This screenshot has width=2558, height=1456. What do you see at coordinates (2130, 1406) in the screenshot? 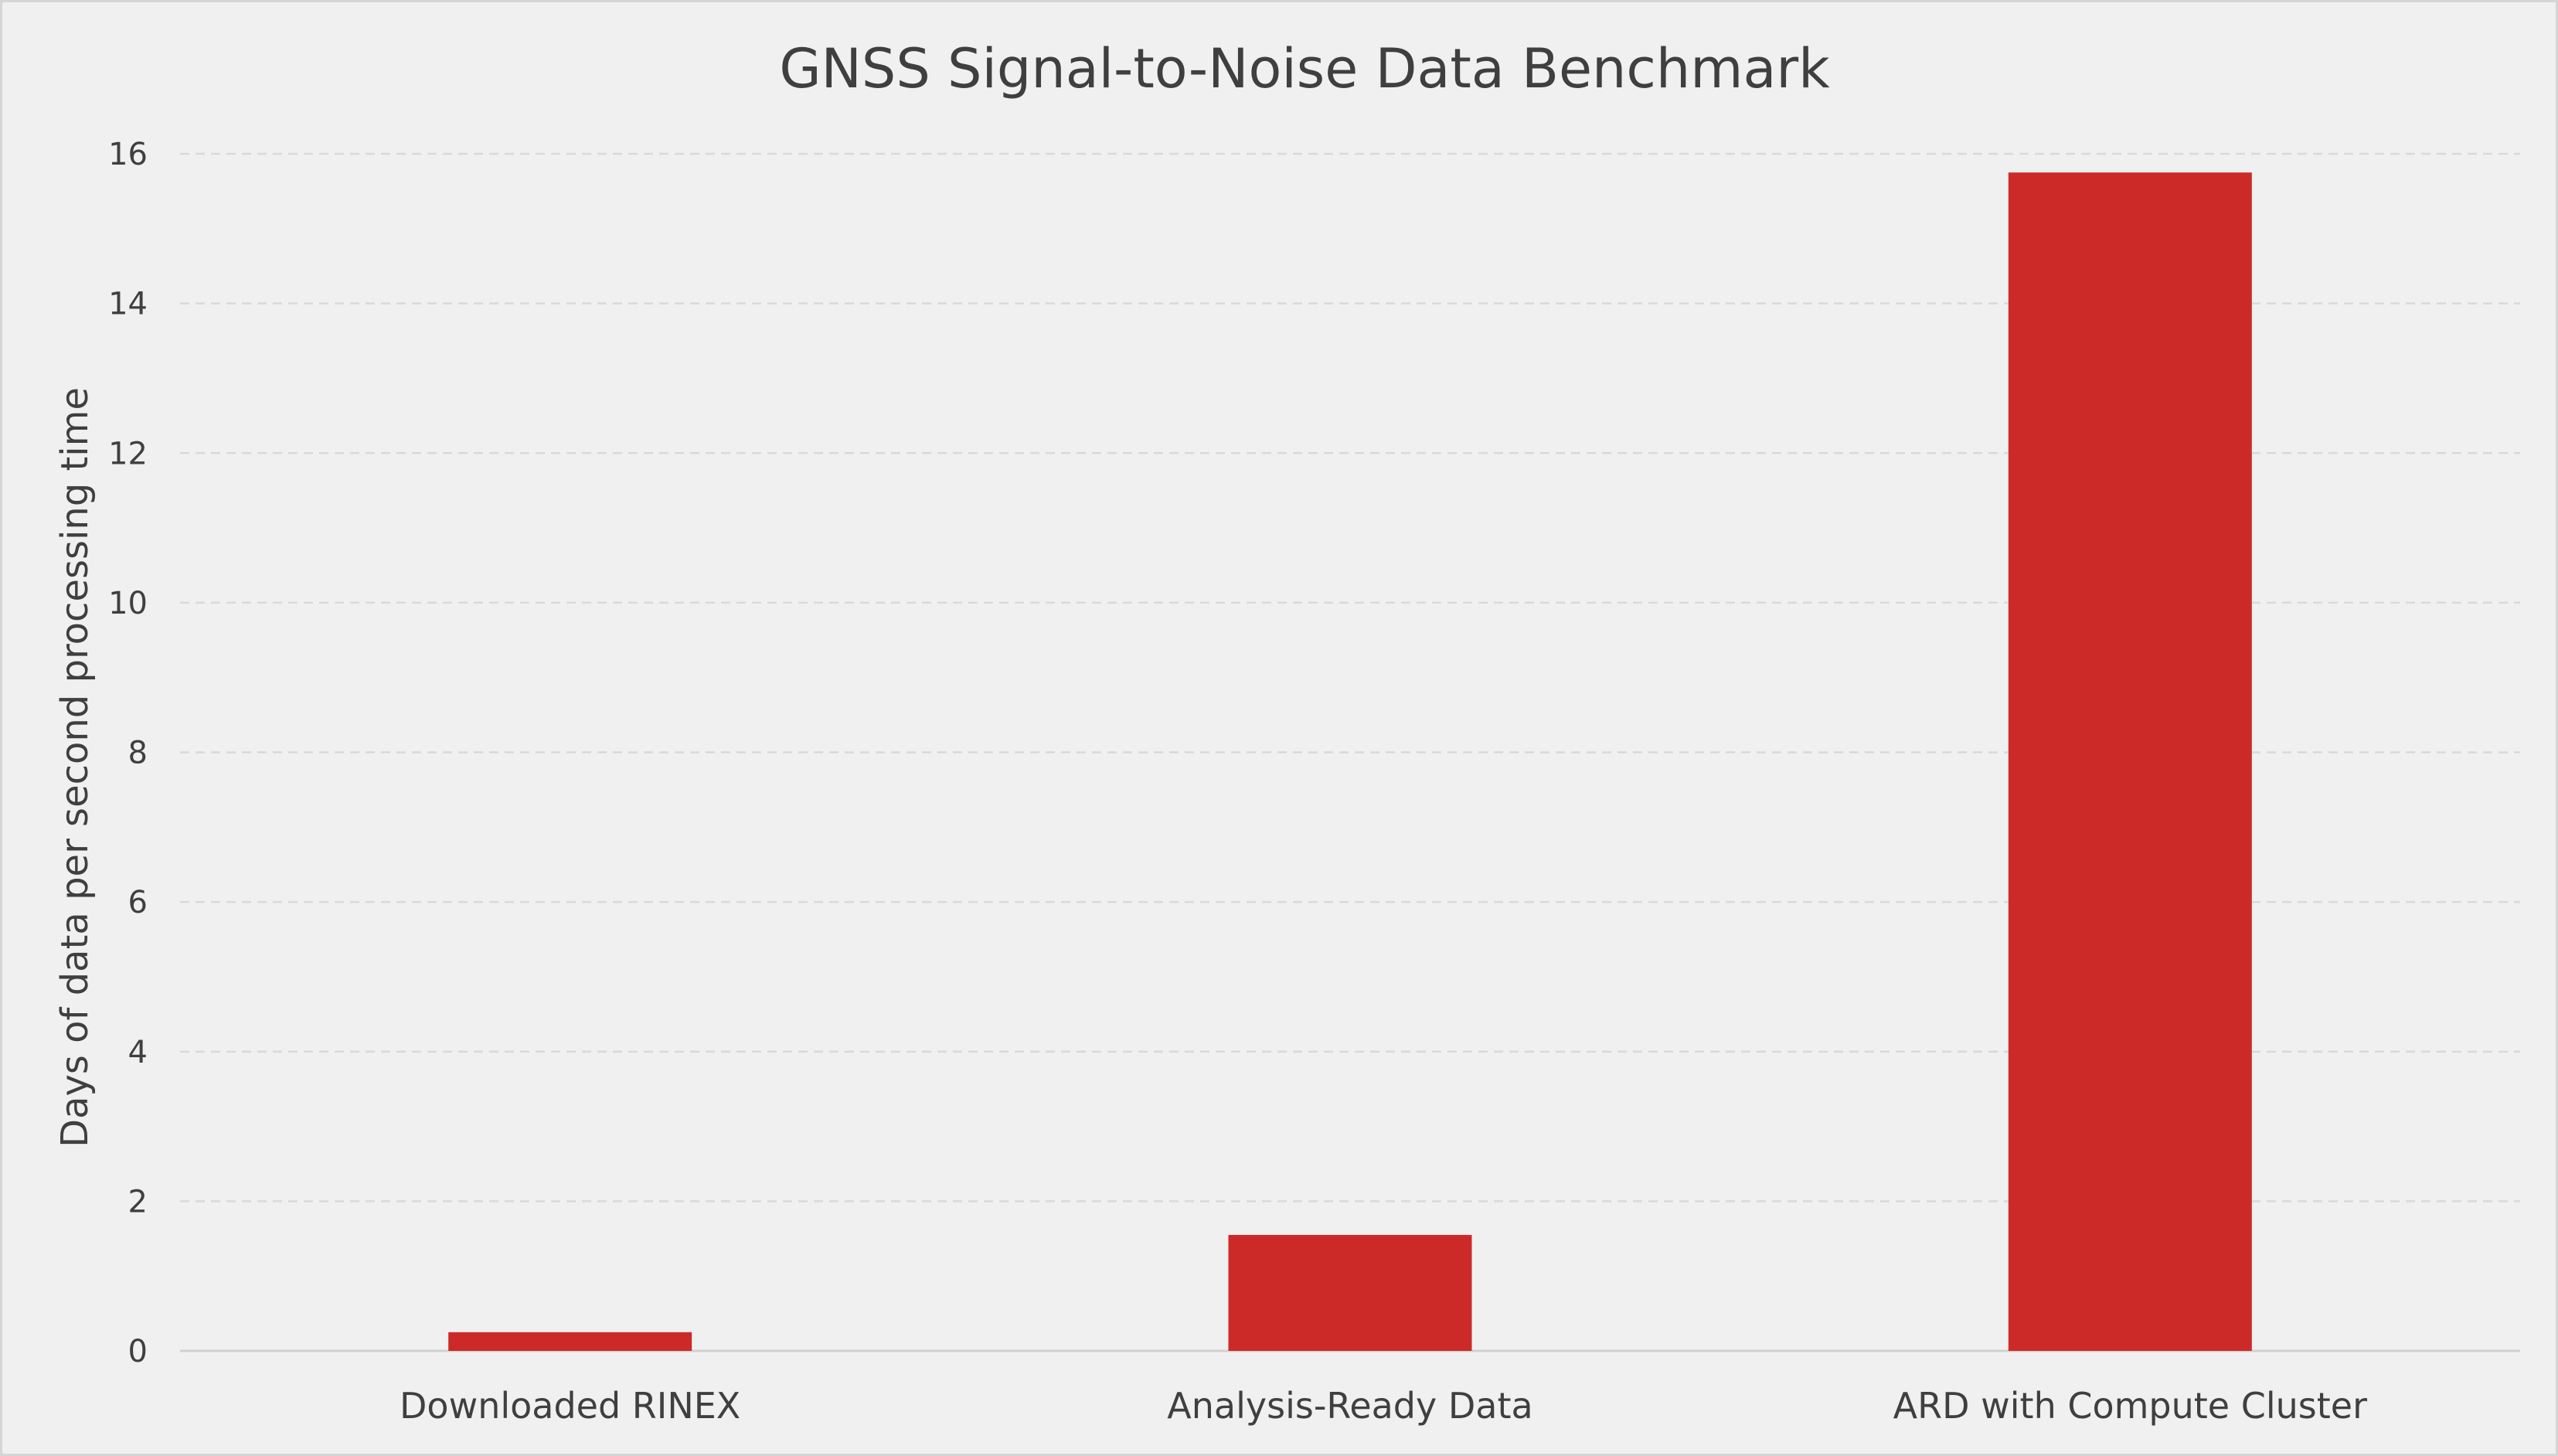
I see `x-category-label: ARD with Compute Cluster` at bounding box center [2130, 1406].